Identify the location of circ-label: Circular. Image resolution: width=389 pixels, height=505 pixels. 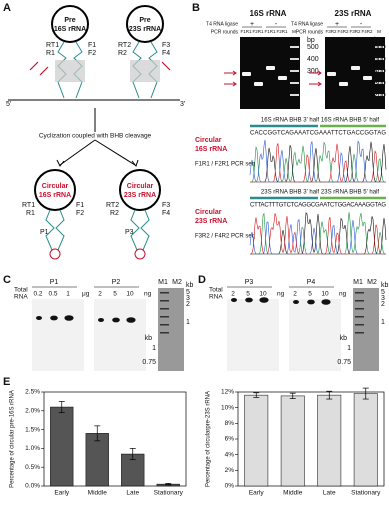
(140, 186).